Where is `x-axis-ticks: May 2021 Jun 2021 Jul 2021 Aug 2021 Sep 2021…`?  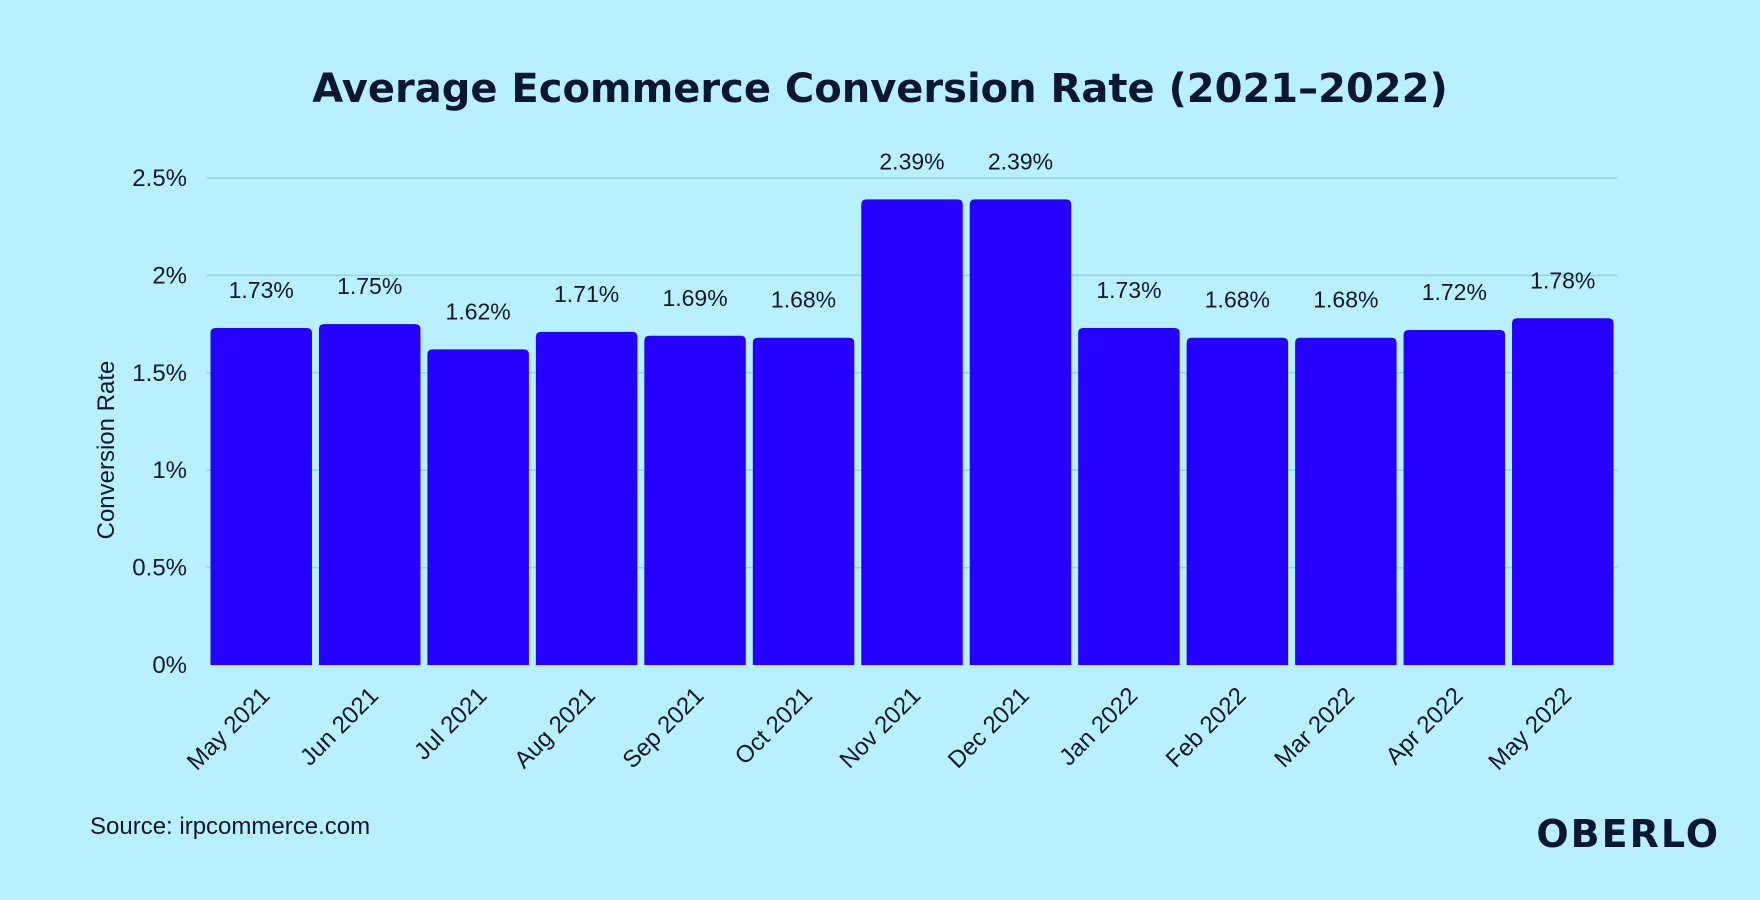
x-axis-ticks: May 2021 Jun 2021 Jul 2021 Aug 2021 Sep 2021… is located at coordinates (879, 729).